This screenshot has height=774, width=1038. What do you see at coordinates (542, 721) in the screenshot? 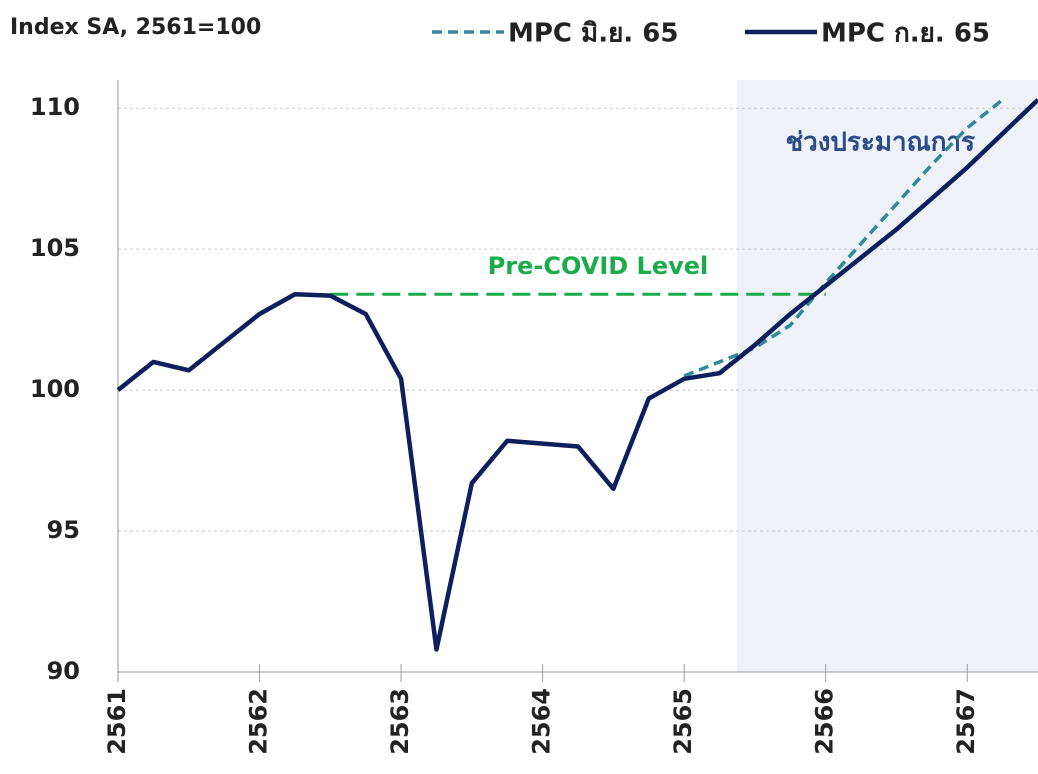
I see `x-tick-label: 2564` at bounding box center [542, 721].